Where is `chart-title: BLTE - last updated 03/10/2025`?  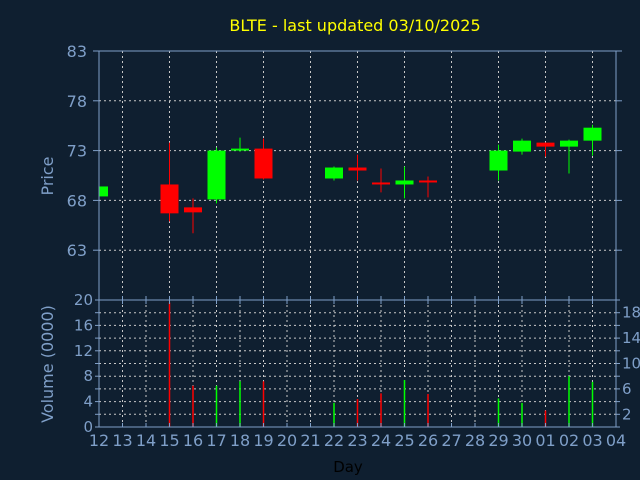
chart-title: BLTE - last updated 03/10/2025 is located at coordinates (354, 25).